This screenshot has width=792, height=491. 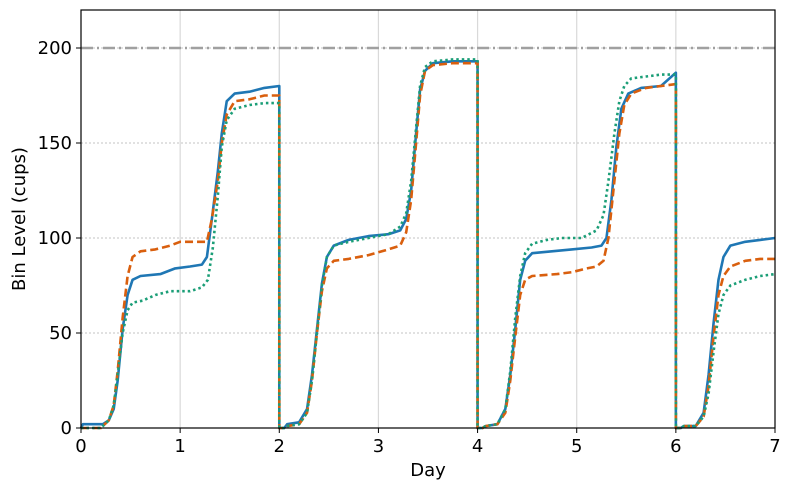 What do you see at coordinates (66, 428) in the screenshot?
I see `y-tick-label: 0` at bounding box center [66, 428].